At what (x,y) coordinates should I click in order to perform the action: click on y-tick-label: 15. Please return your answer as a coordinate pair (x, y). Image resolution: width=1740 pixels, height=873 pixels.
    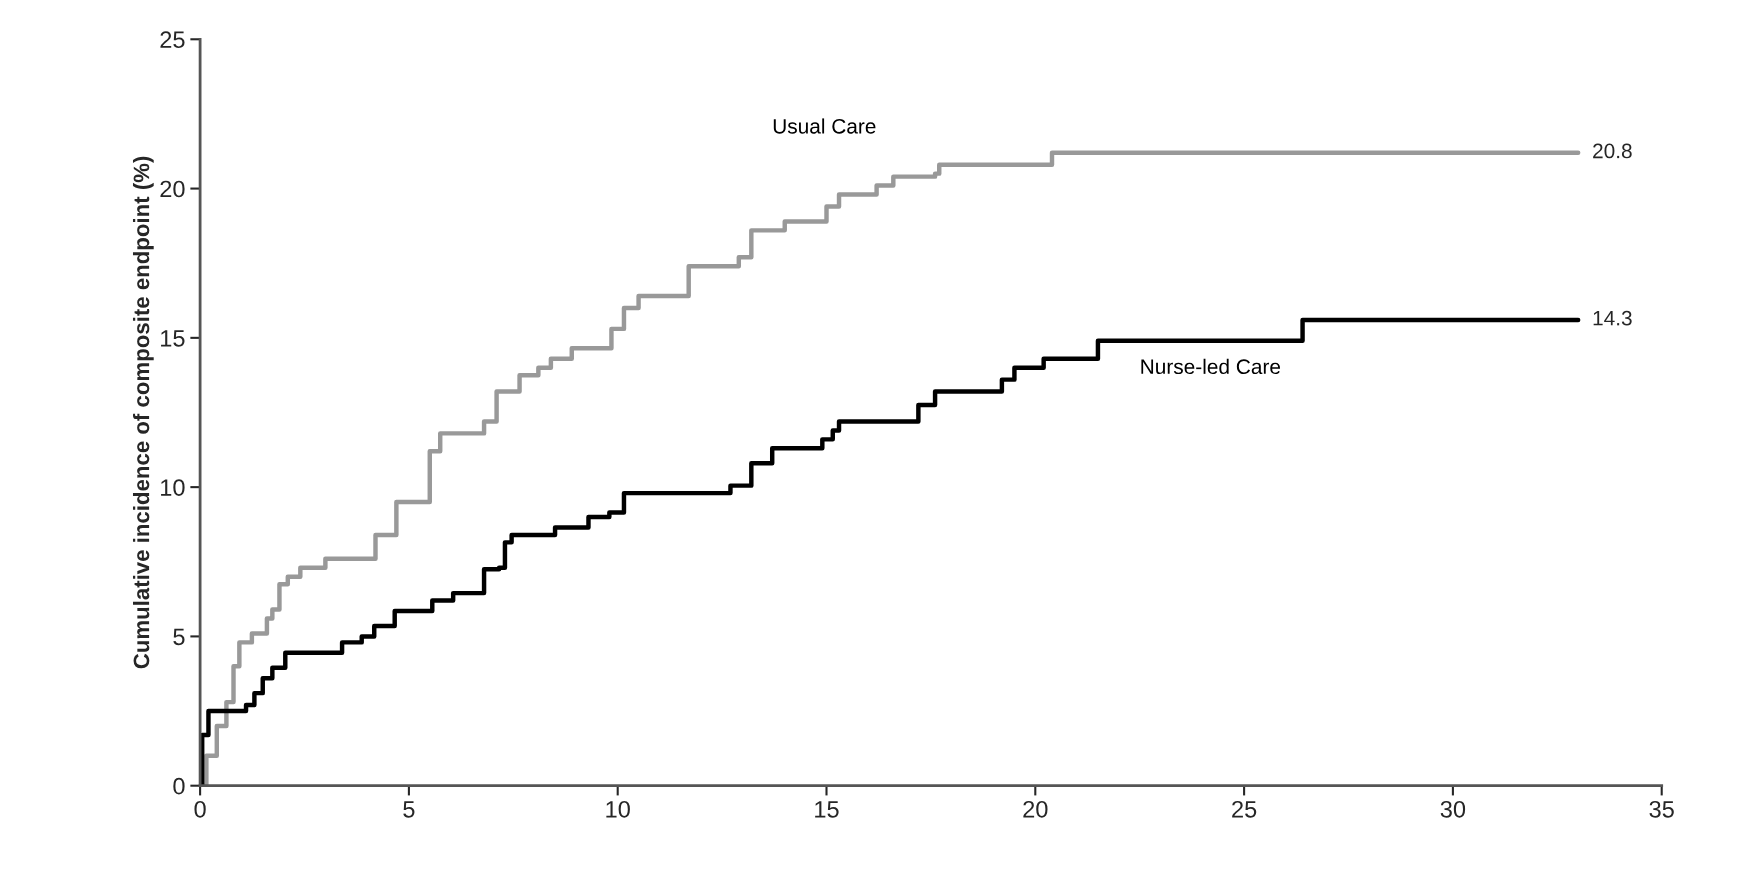
    Looking at the image, I should click on (173, 338).